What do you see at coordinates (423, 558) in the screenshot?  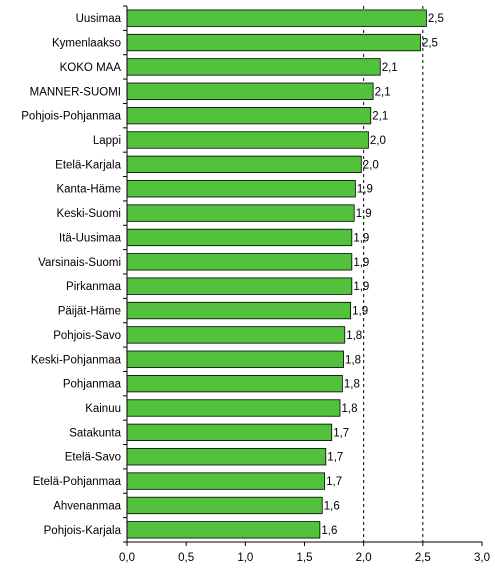 I see `x-tick-label: 2,5` at bounding box center [423, 558].